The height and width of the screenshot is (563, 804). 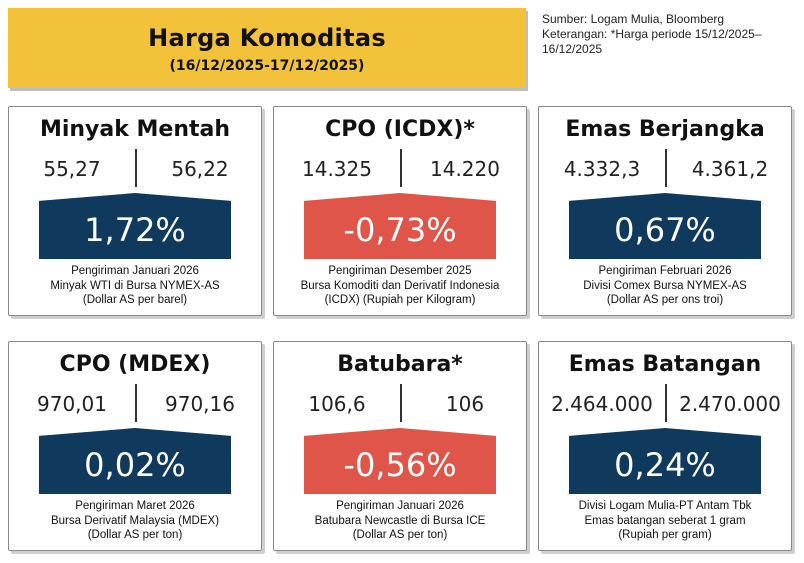 I want to click on change-badge: 0,67%, so click(x=665, y=226).